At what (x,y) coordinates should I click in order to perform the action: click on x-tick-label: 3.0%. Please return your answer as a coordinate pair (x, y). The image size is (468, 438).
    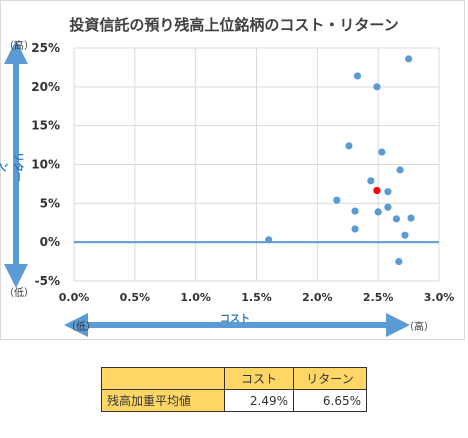
    Looking at the image, I should click on (439, 297).